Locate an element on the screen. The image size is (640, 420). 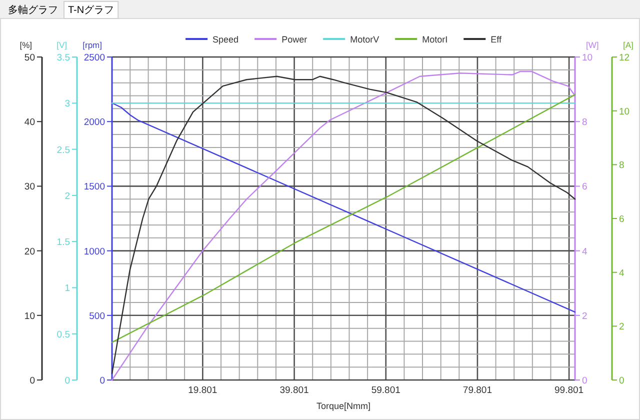
x-axis-title: Torque[Nmm] is located at coordinates (343, 406).